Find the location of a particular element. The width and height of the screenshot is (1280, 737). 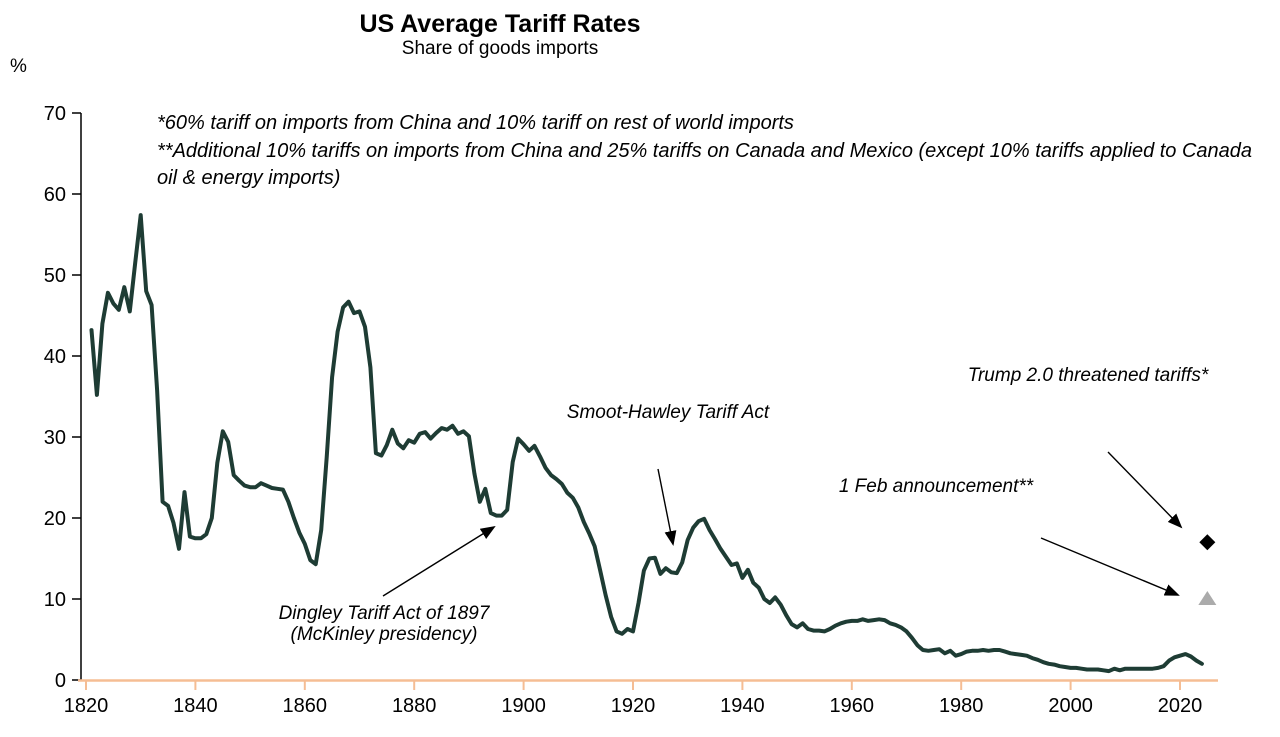

feb-announcement-arrow is located at coordinates (1110, 566).